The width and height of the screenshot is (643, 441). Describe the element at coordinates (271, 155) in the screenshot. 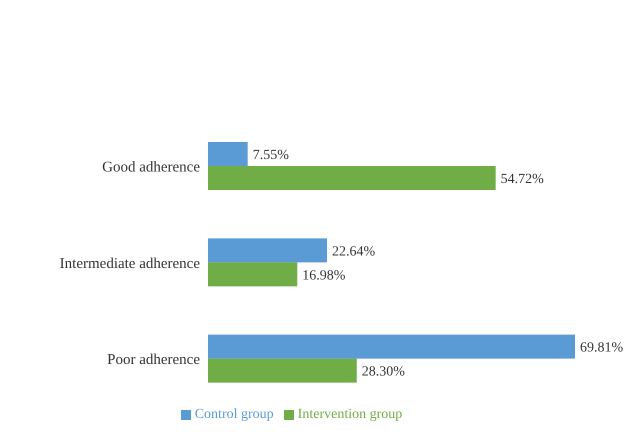

I see `data-label: 7.55%` at that location.